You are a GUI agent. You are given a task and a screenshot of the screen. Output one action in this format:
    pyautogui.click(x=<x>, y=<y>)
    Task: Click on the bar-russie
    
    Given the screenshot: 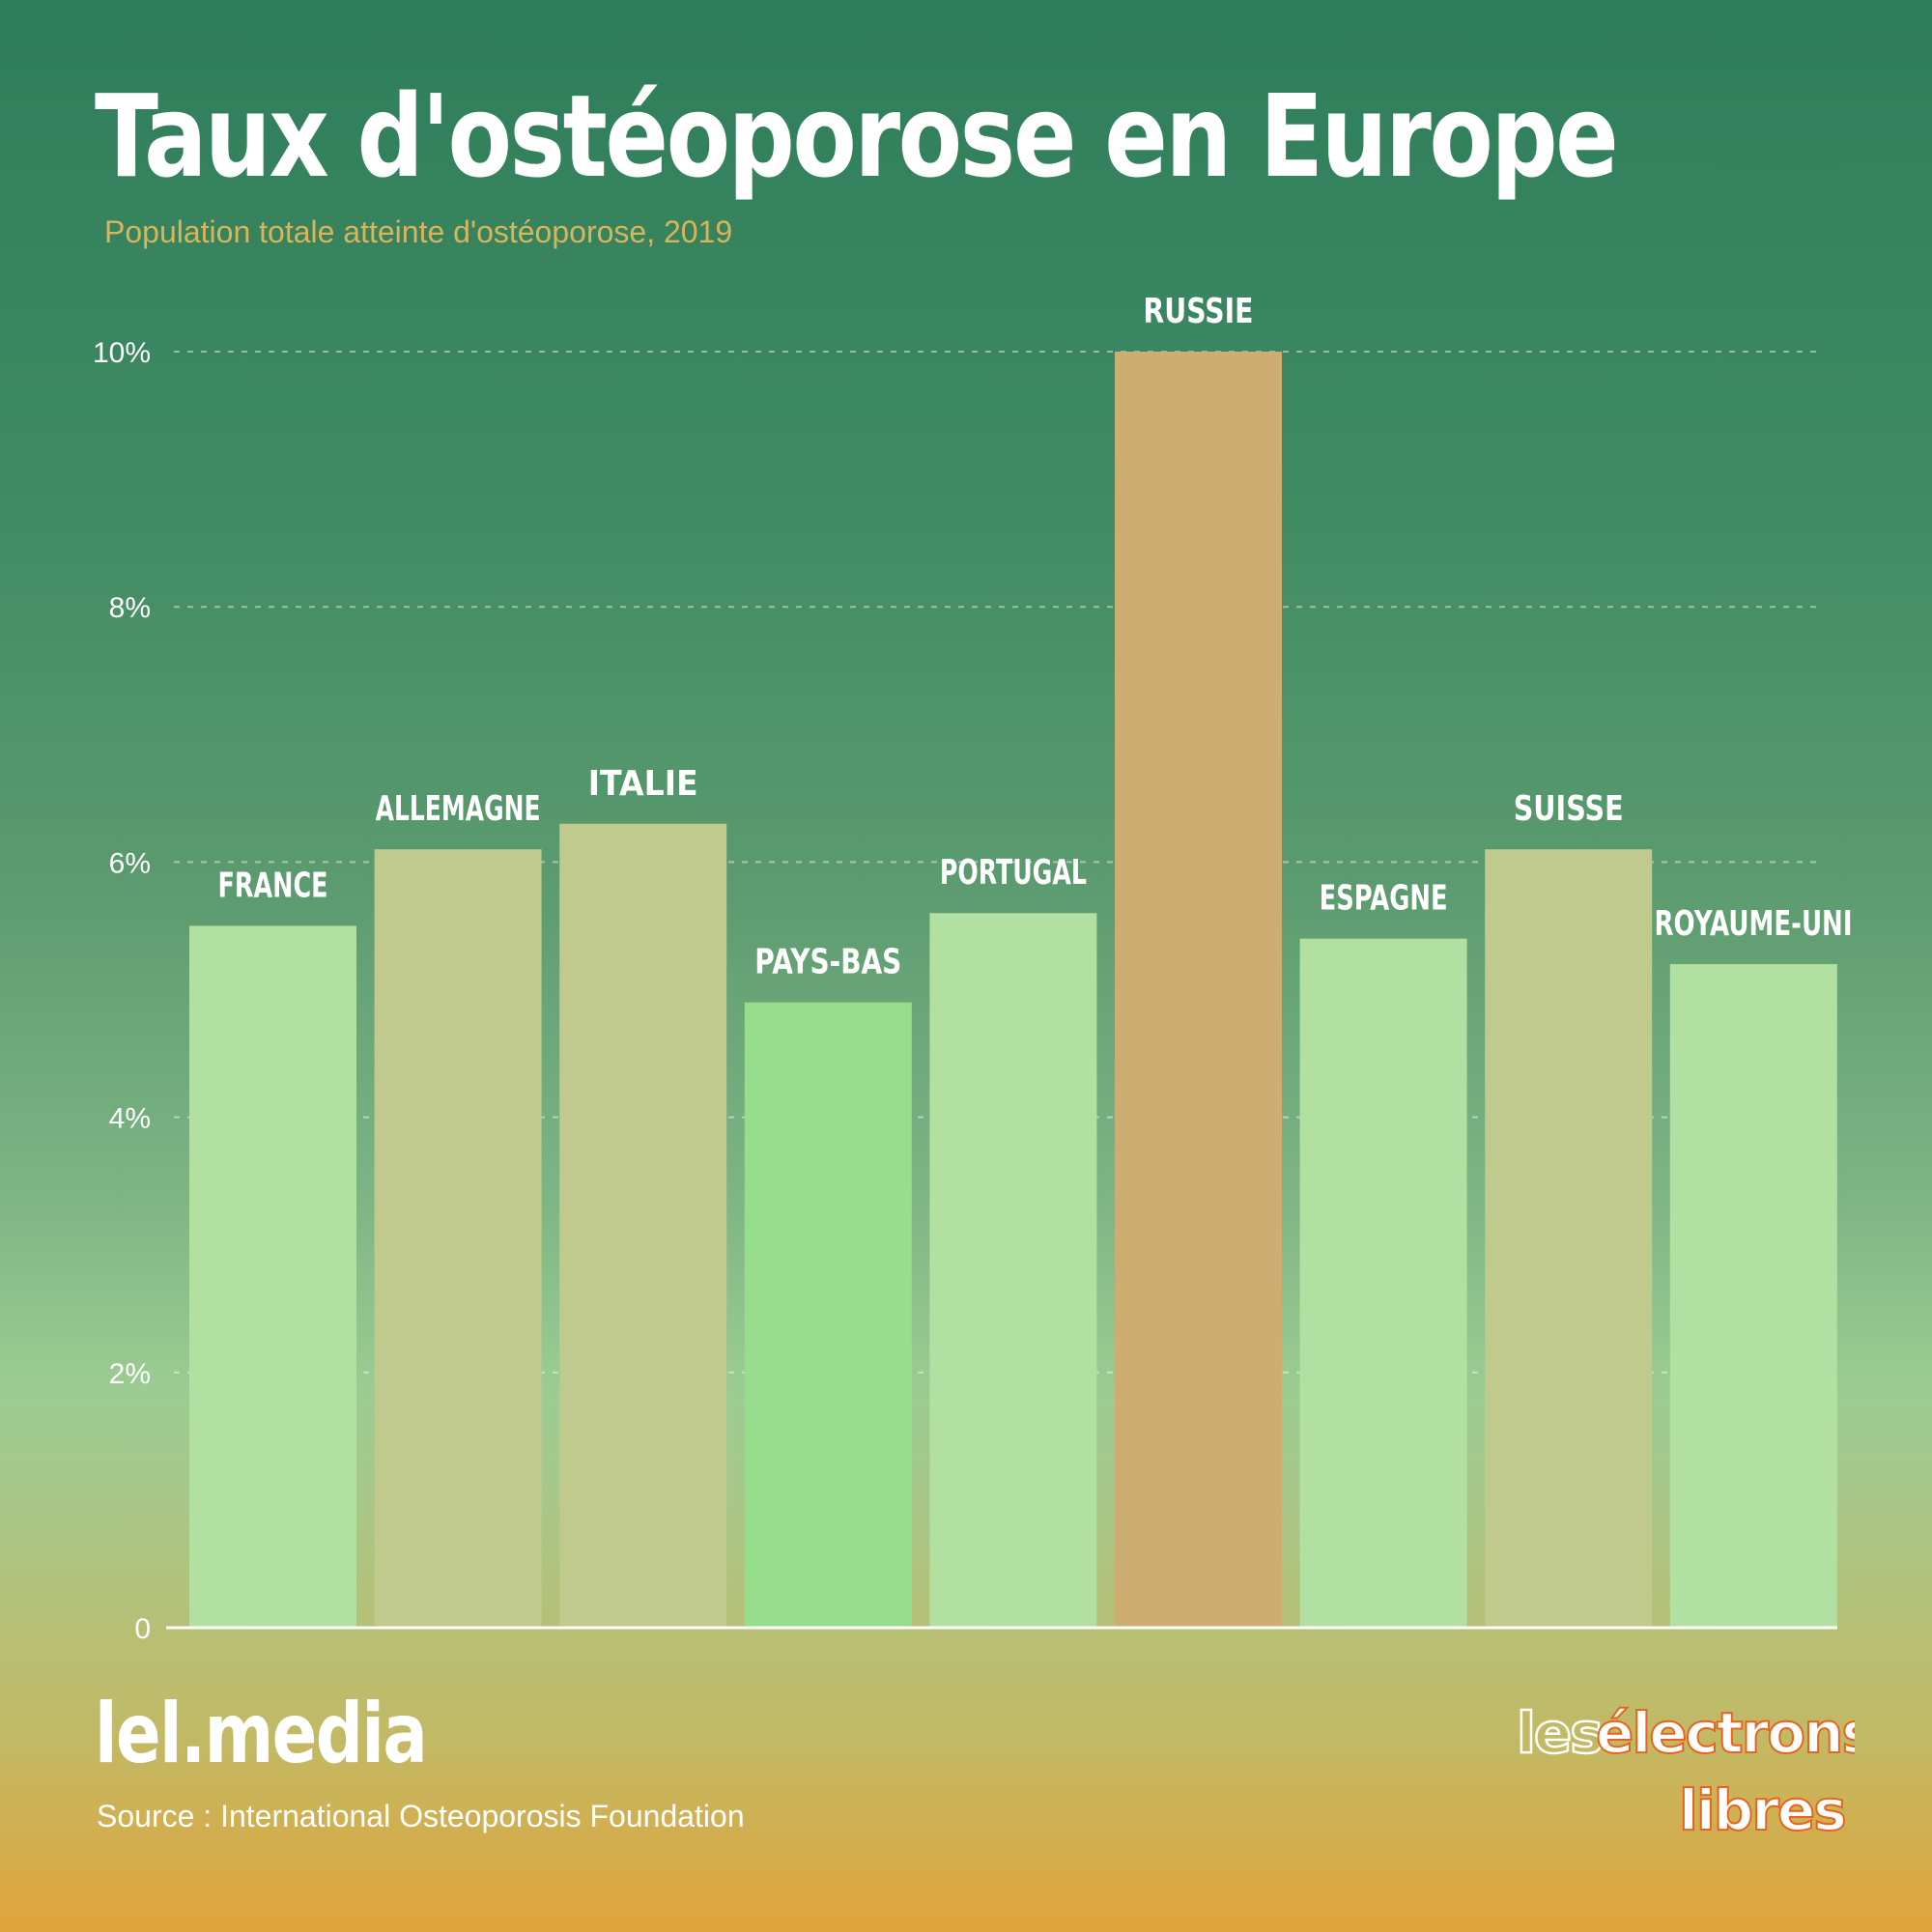 What is the action you would take?
    pyautogui.click(x=1198, y=990)
    